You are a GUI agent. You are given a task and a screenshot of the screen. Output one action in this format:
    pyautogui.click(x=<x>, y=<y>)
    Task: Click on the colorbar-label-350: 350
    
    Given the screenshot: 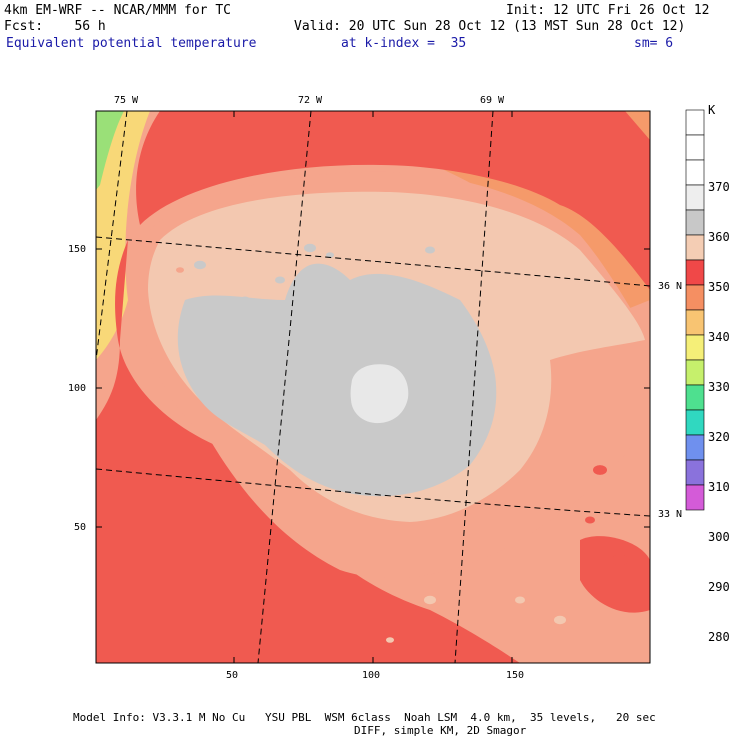 What is the action you would take?
    pyautogui.click(x=719, y=287)
    